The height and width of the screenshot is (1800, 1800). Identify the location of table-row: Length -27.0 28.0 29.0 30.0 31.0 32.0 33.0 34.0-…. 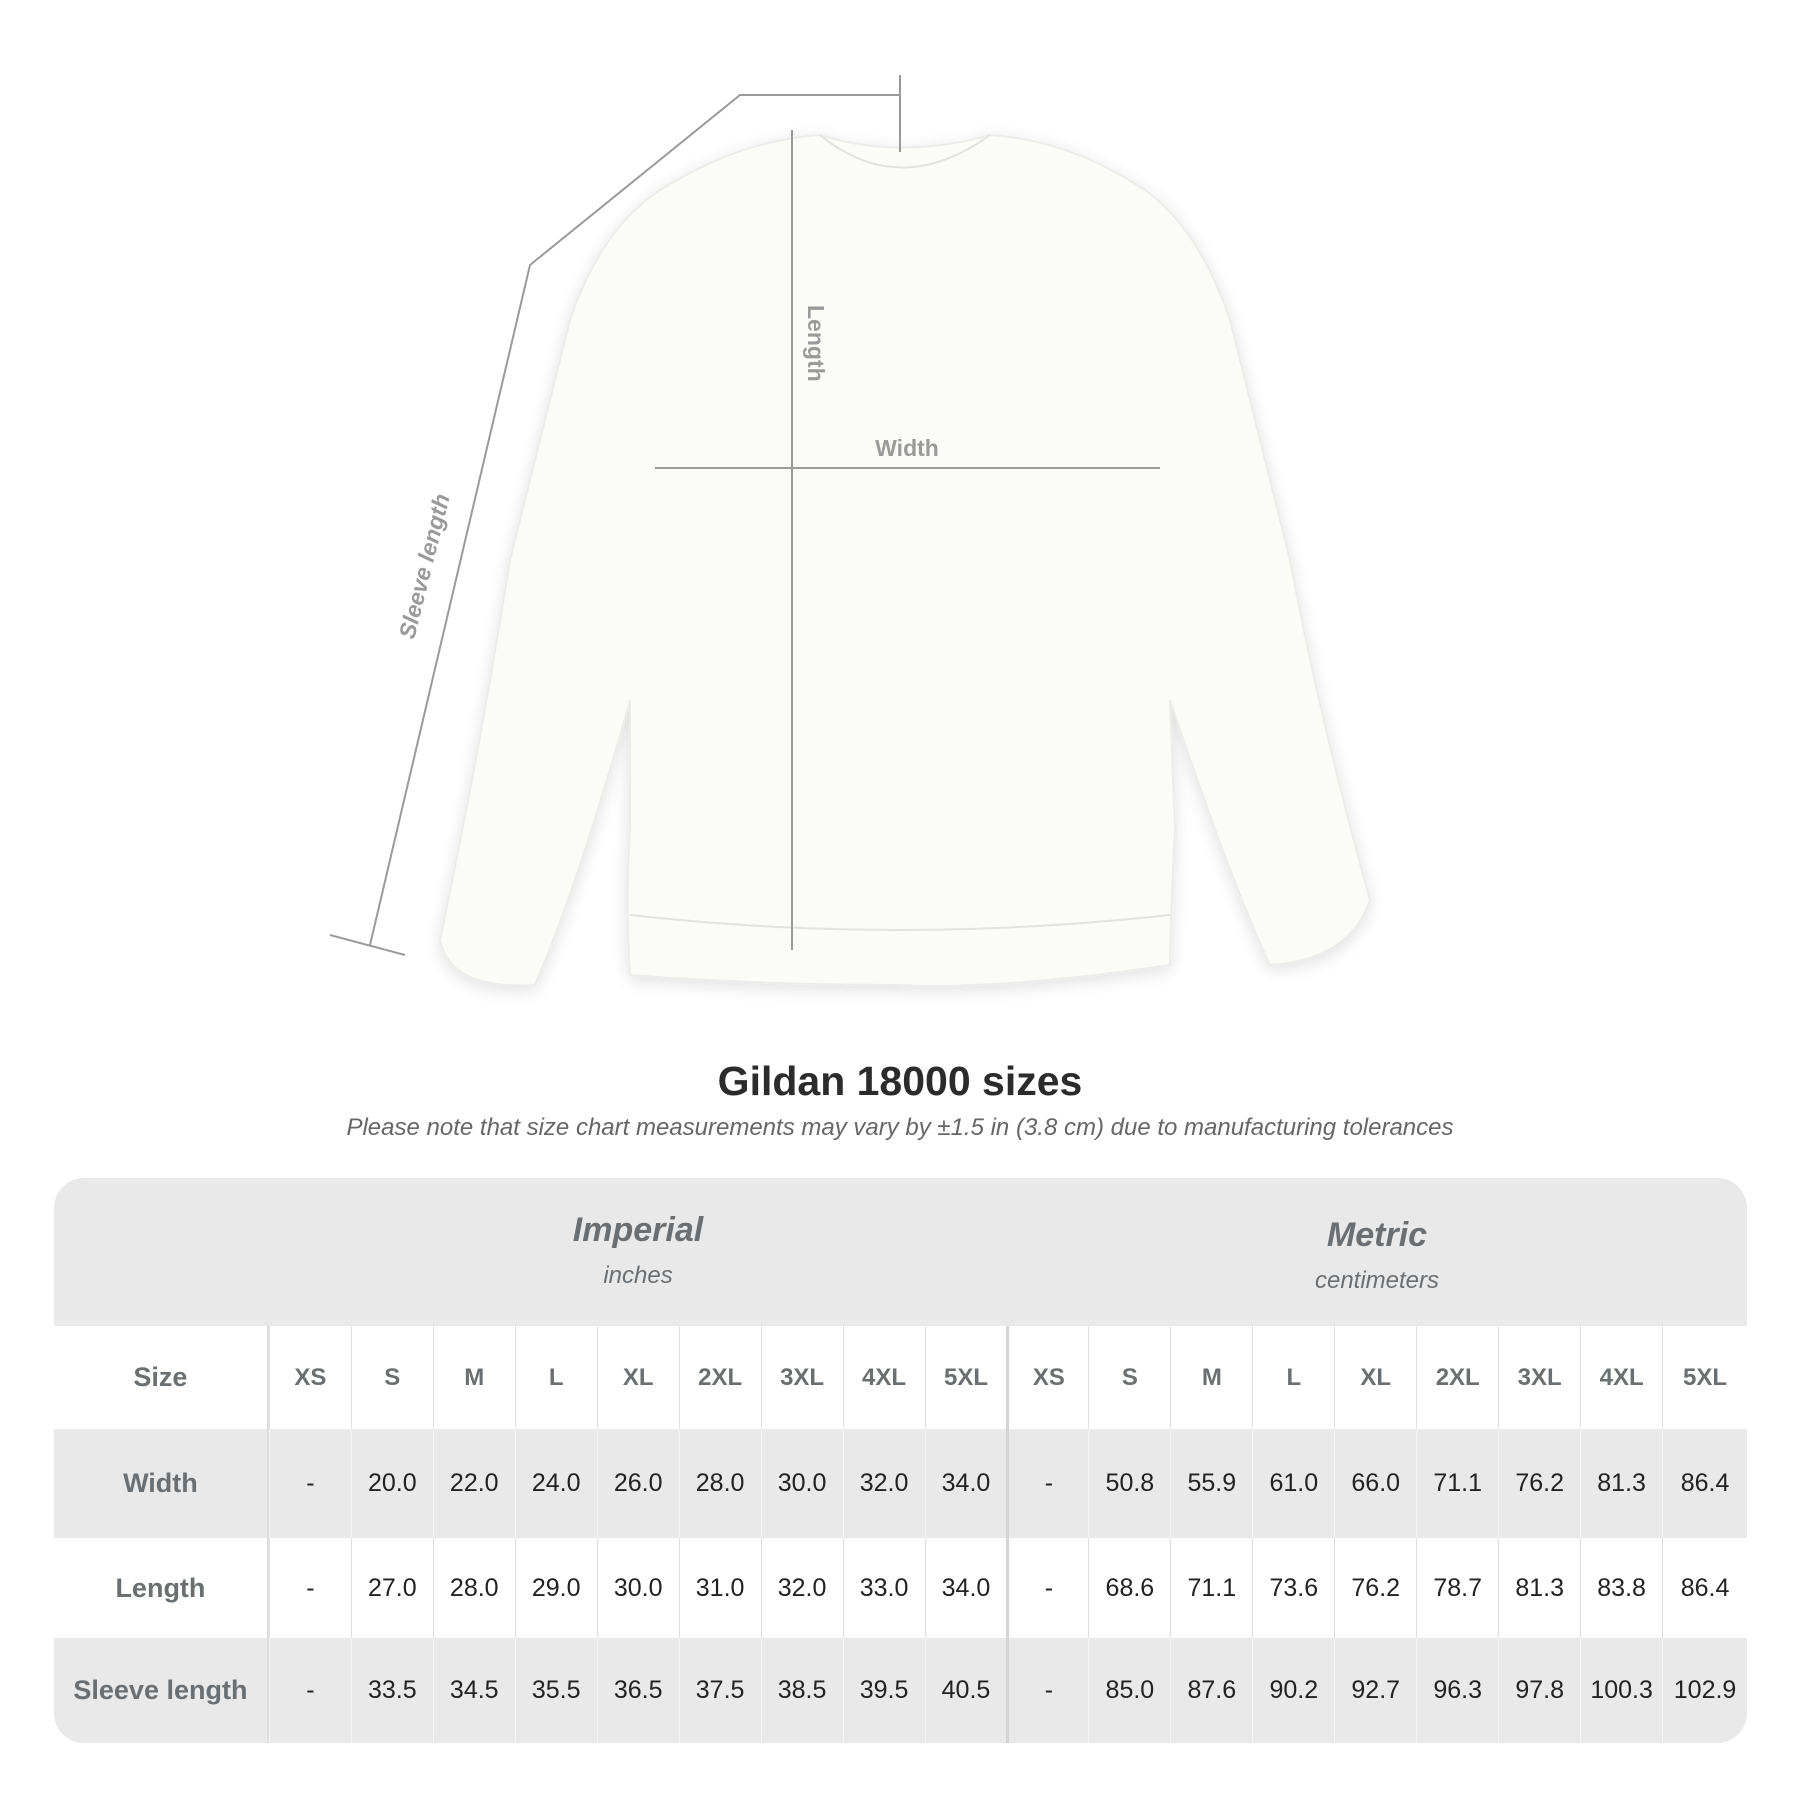
(900, 1588).